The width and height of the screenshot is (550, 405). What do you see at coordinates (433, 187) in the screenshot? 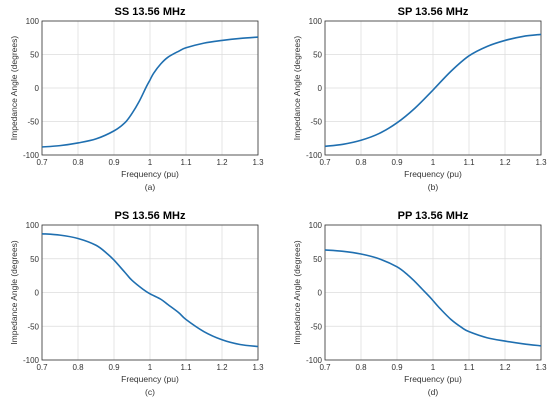
I see `panel-caption: (b)` at bounding box center [433, 187].